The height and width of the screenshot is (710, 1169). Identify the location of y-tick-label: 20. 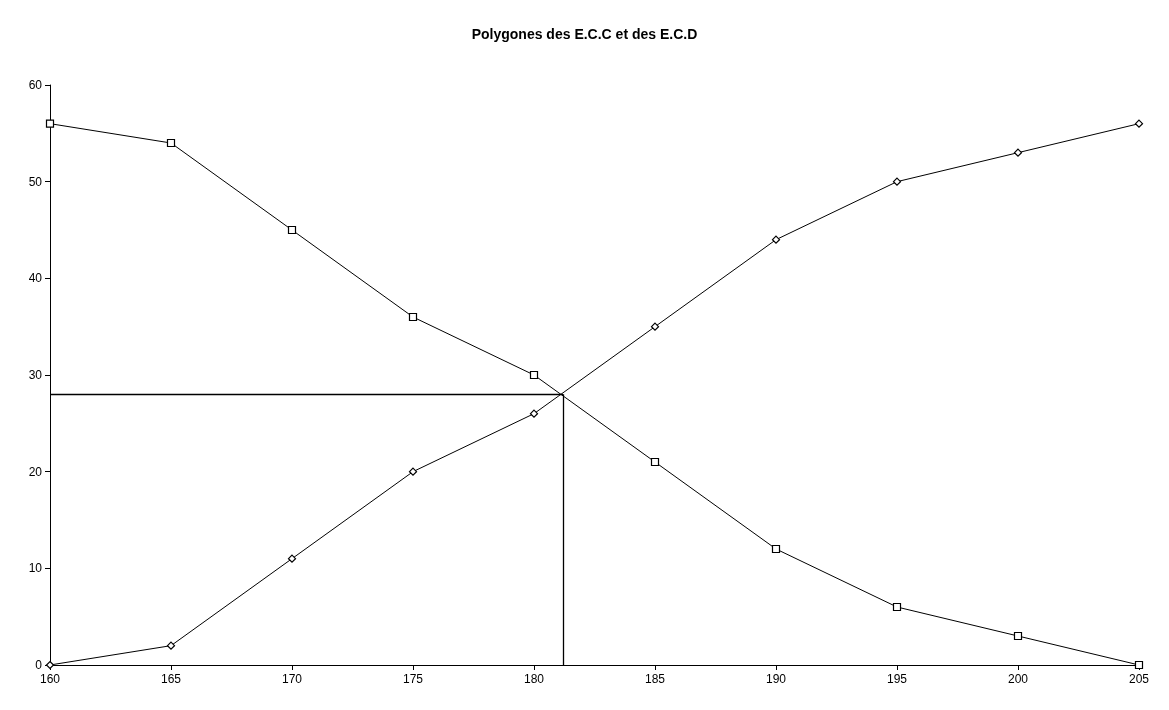
(35, 471).